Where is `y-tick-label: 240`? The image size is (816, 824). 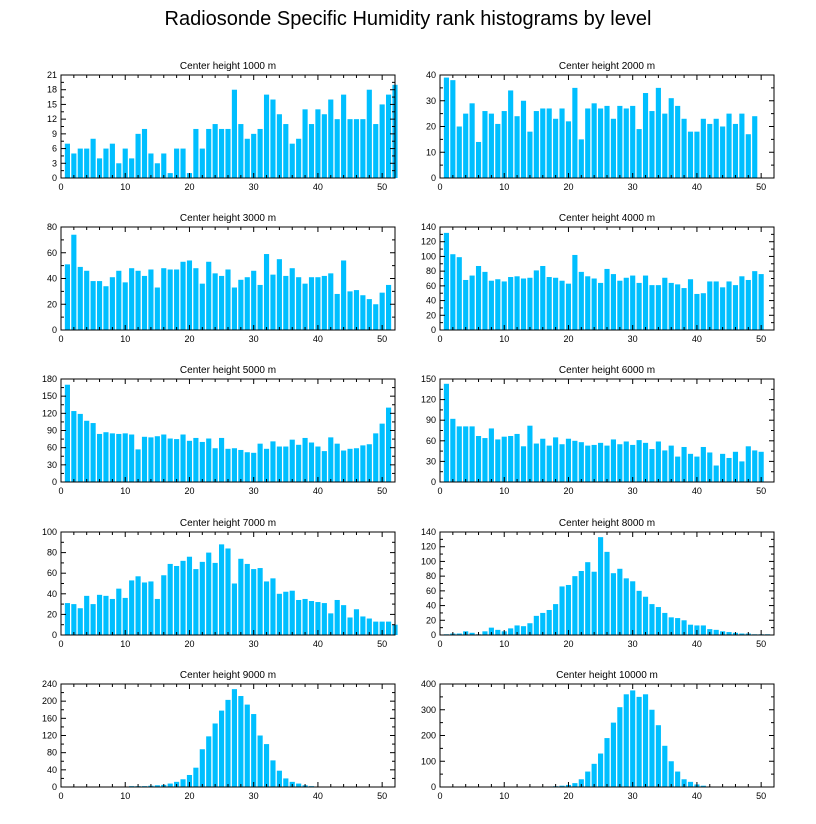 y-tick-label: 240 is located at coordinates (49, 684).